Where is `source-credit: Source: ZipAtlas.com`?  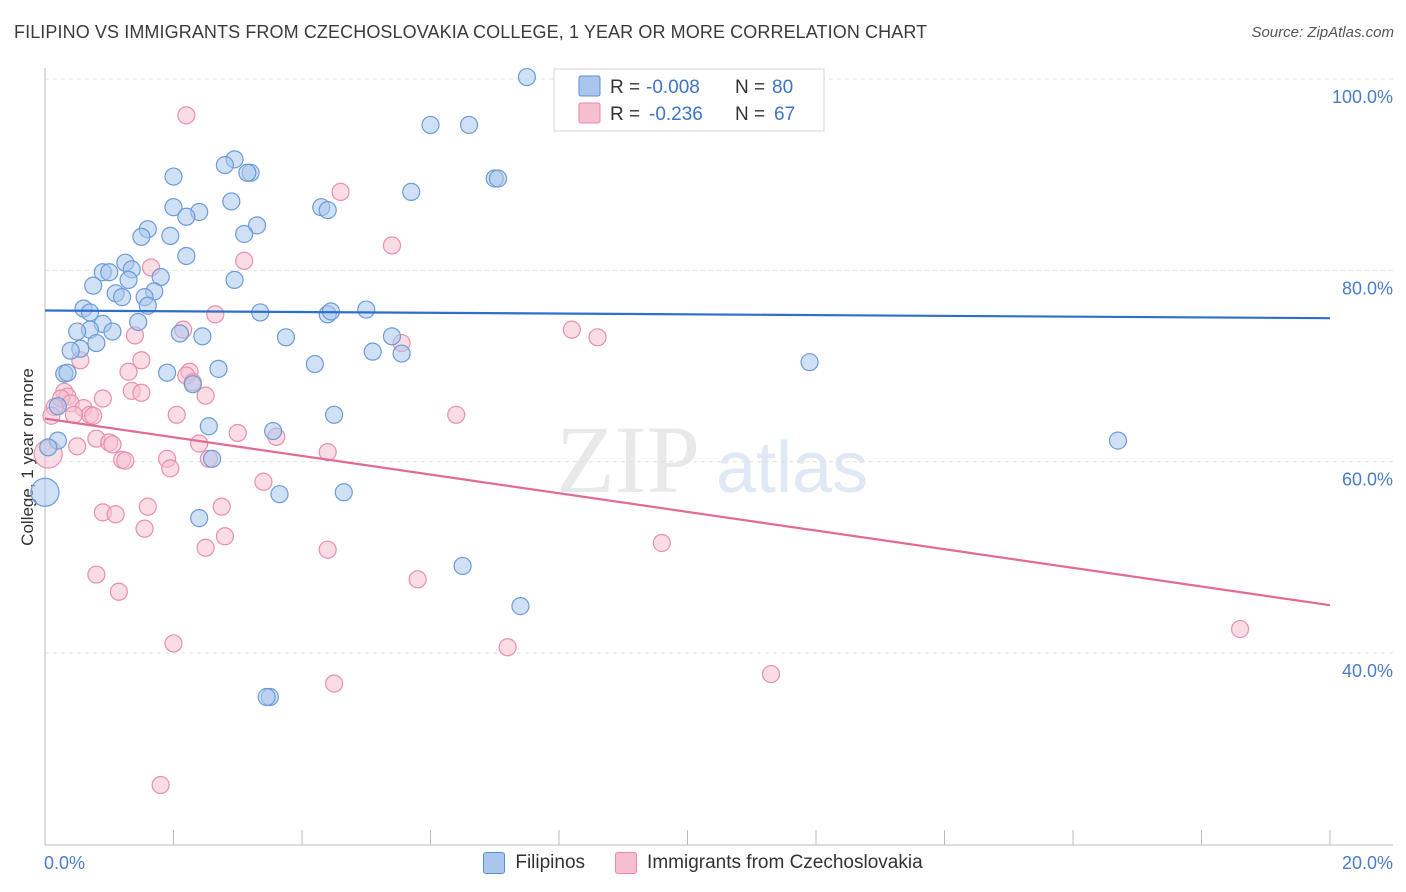
source-credit: Source: ZipAtlas.com is located at coordinates (1322, 32).